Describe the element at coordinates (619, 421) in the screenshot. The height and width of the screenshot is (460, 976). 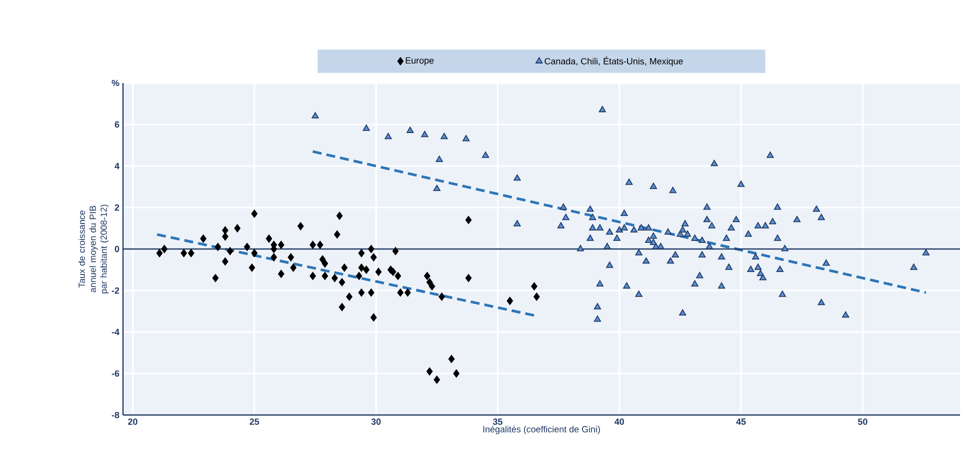
I see `x-tick-label: 40` at that location.